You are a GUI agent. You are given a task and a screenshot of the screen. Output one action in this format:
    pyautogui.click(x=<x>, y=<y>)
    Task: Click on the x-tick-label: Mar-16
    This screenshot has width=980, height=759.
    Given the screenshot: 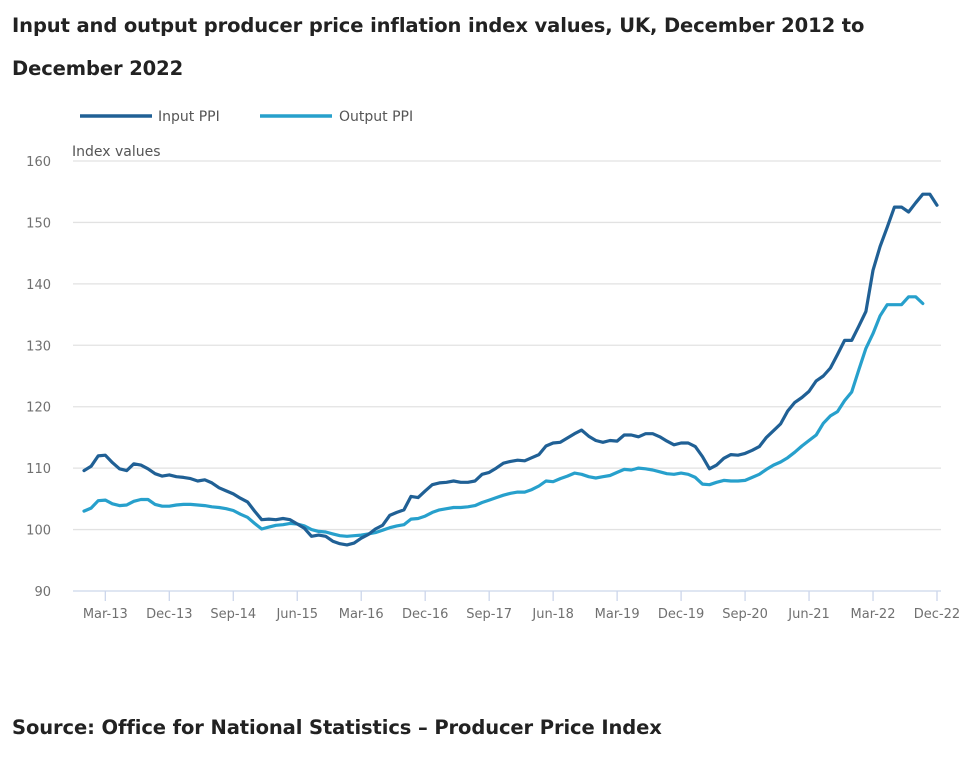 What is the action you would take?
    pyautogui.click(x=361, y=614)
    